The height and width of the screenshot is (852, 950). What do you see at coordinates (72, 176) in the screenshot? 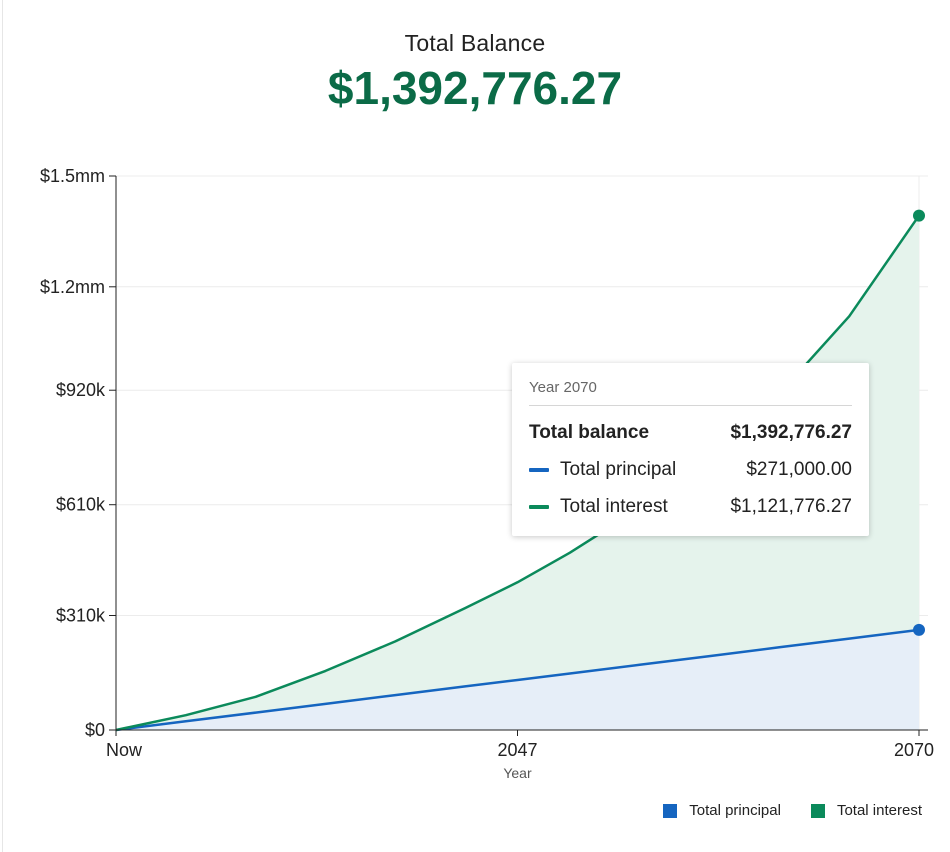
I see `y-tick-label-5: $1.5mm` at bounding box center [72, 176].